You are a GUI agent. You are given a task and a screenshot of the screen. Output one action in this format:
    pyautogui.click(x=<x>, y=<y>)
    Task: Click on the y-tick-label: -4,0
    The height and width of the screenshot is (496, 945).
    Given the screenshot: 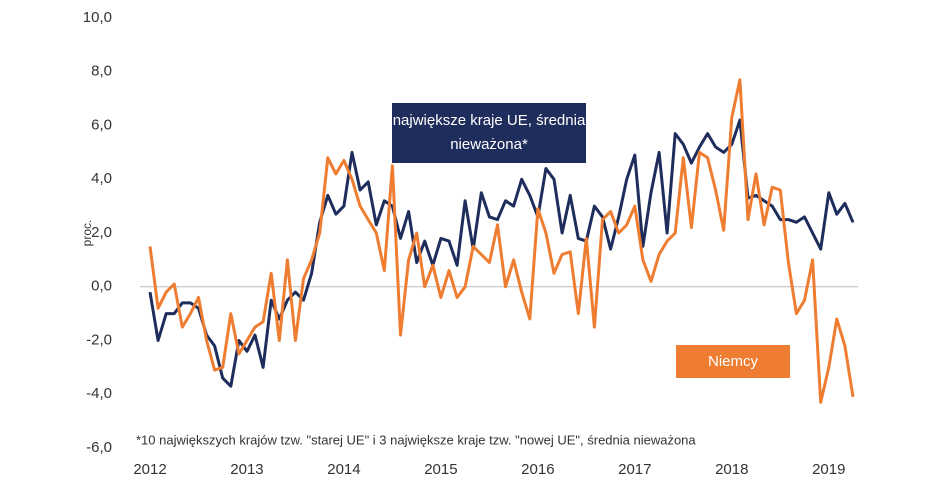 What is the action you would take?
    pyautogui.click(x=99, y=393)
    